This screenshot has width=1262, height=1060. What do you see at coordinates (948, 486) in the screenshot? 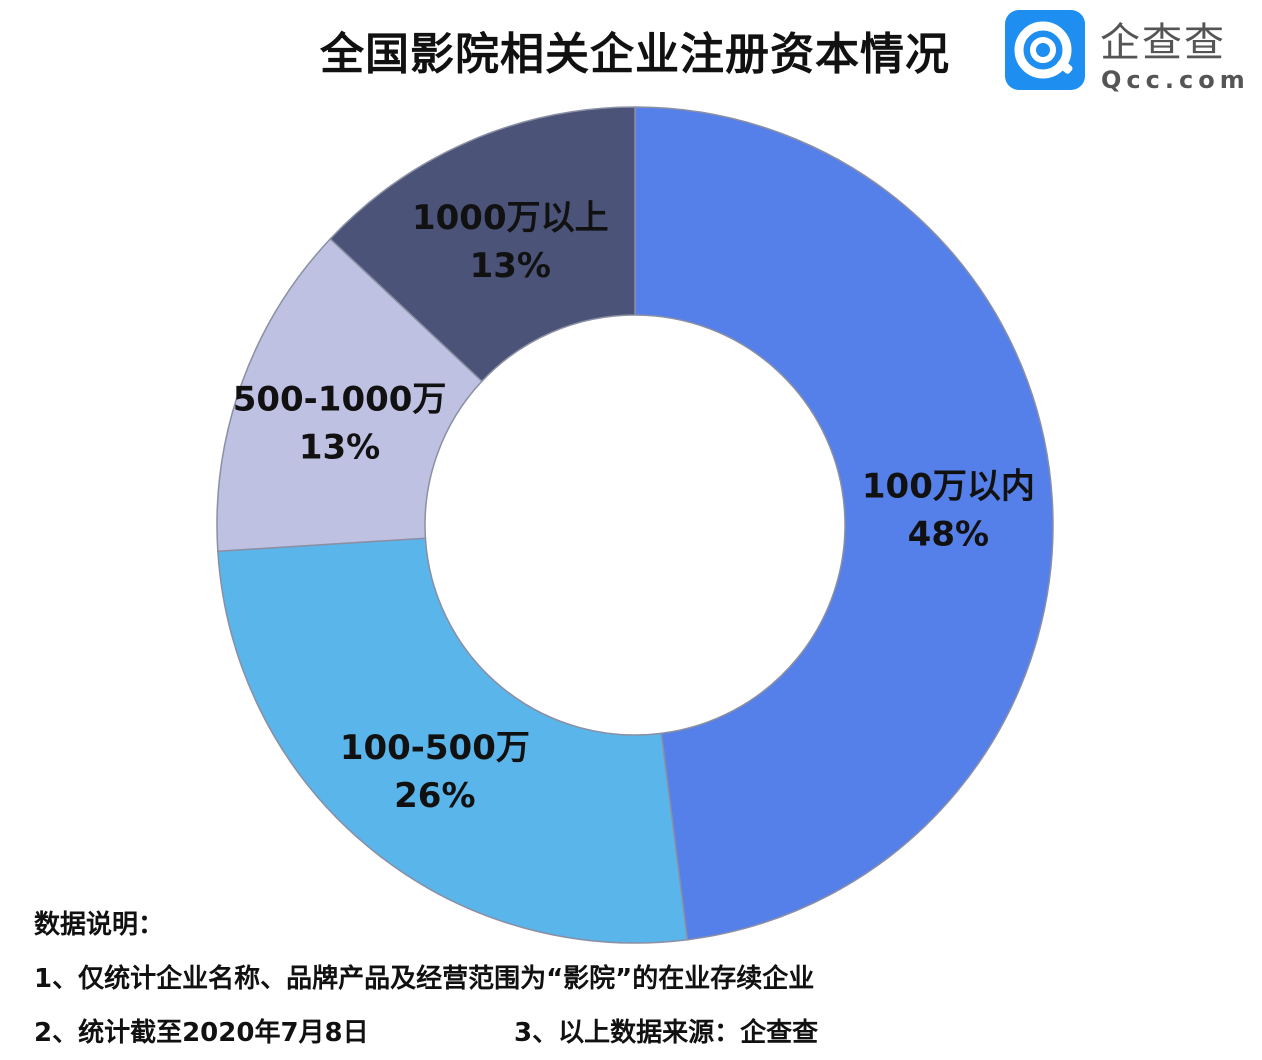
I see `slice-category-label: 100万以内` at bounding box center [948, 486].